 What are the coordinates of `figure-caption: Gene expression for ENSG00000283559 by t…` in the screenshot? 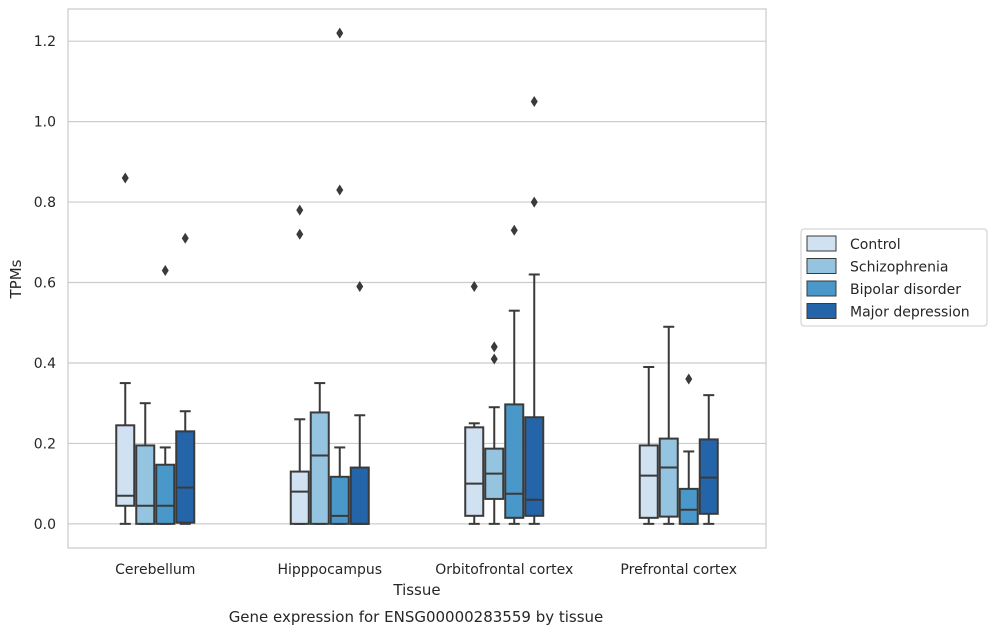 It's located at (416, 617).